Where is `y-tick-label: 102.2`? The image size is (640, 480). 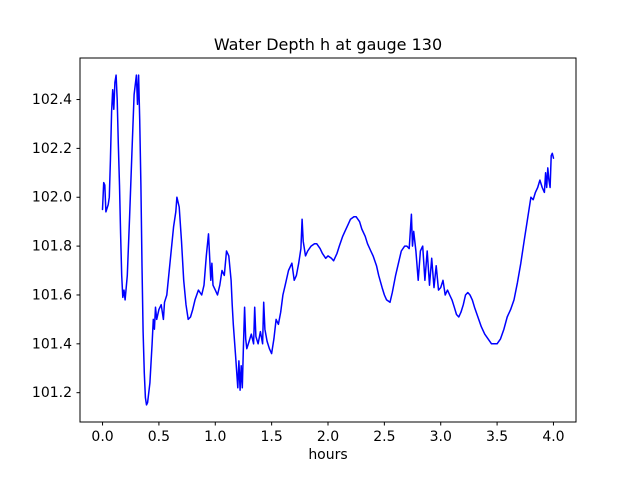
y-tick-label: 102.2 is located at coordinates (52, 149).